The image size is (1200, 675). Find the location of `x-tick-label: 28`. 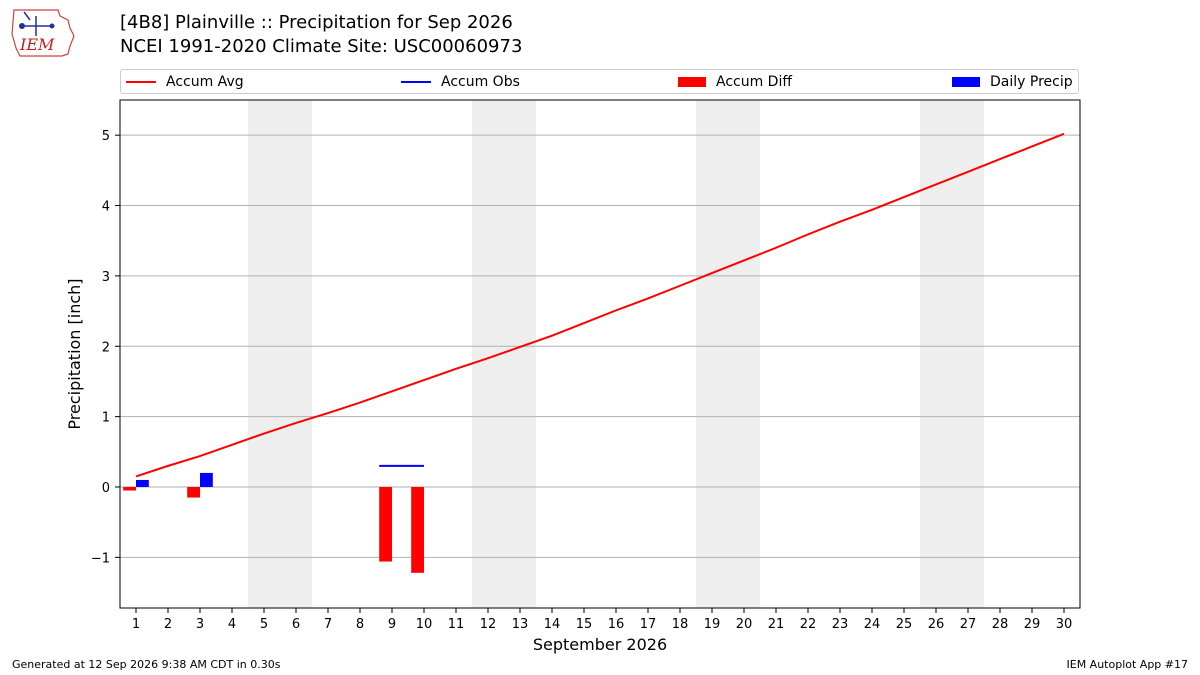

x-tick-label: 28 is located at coordinates (1000, 624).